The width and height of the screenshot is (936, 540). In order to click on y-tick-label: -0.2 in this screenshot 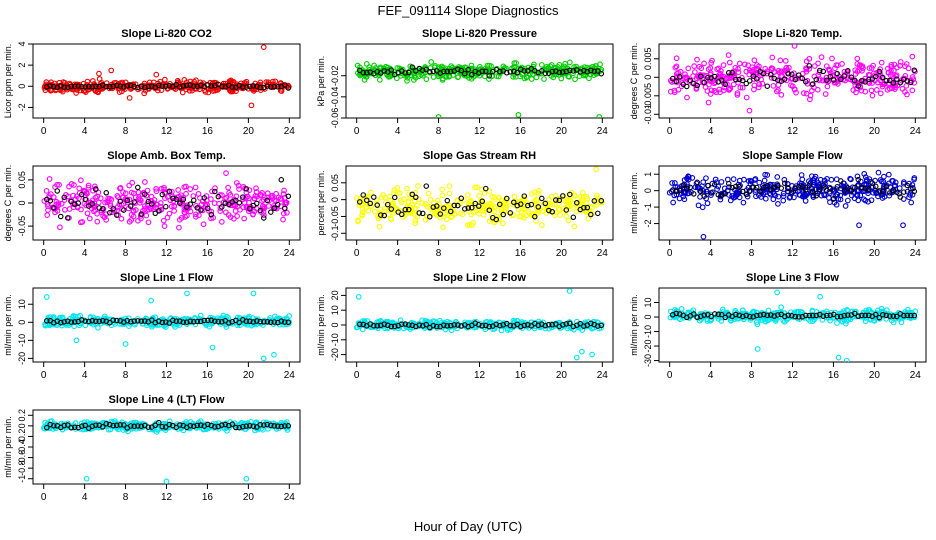, I will do `click(22, 437)`.